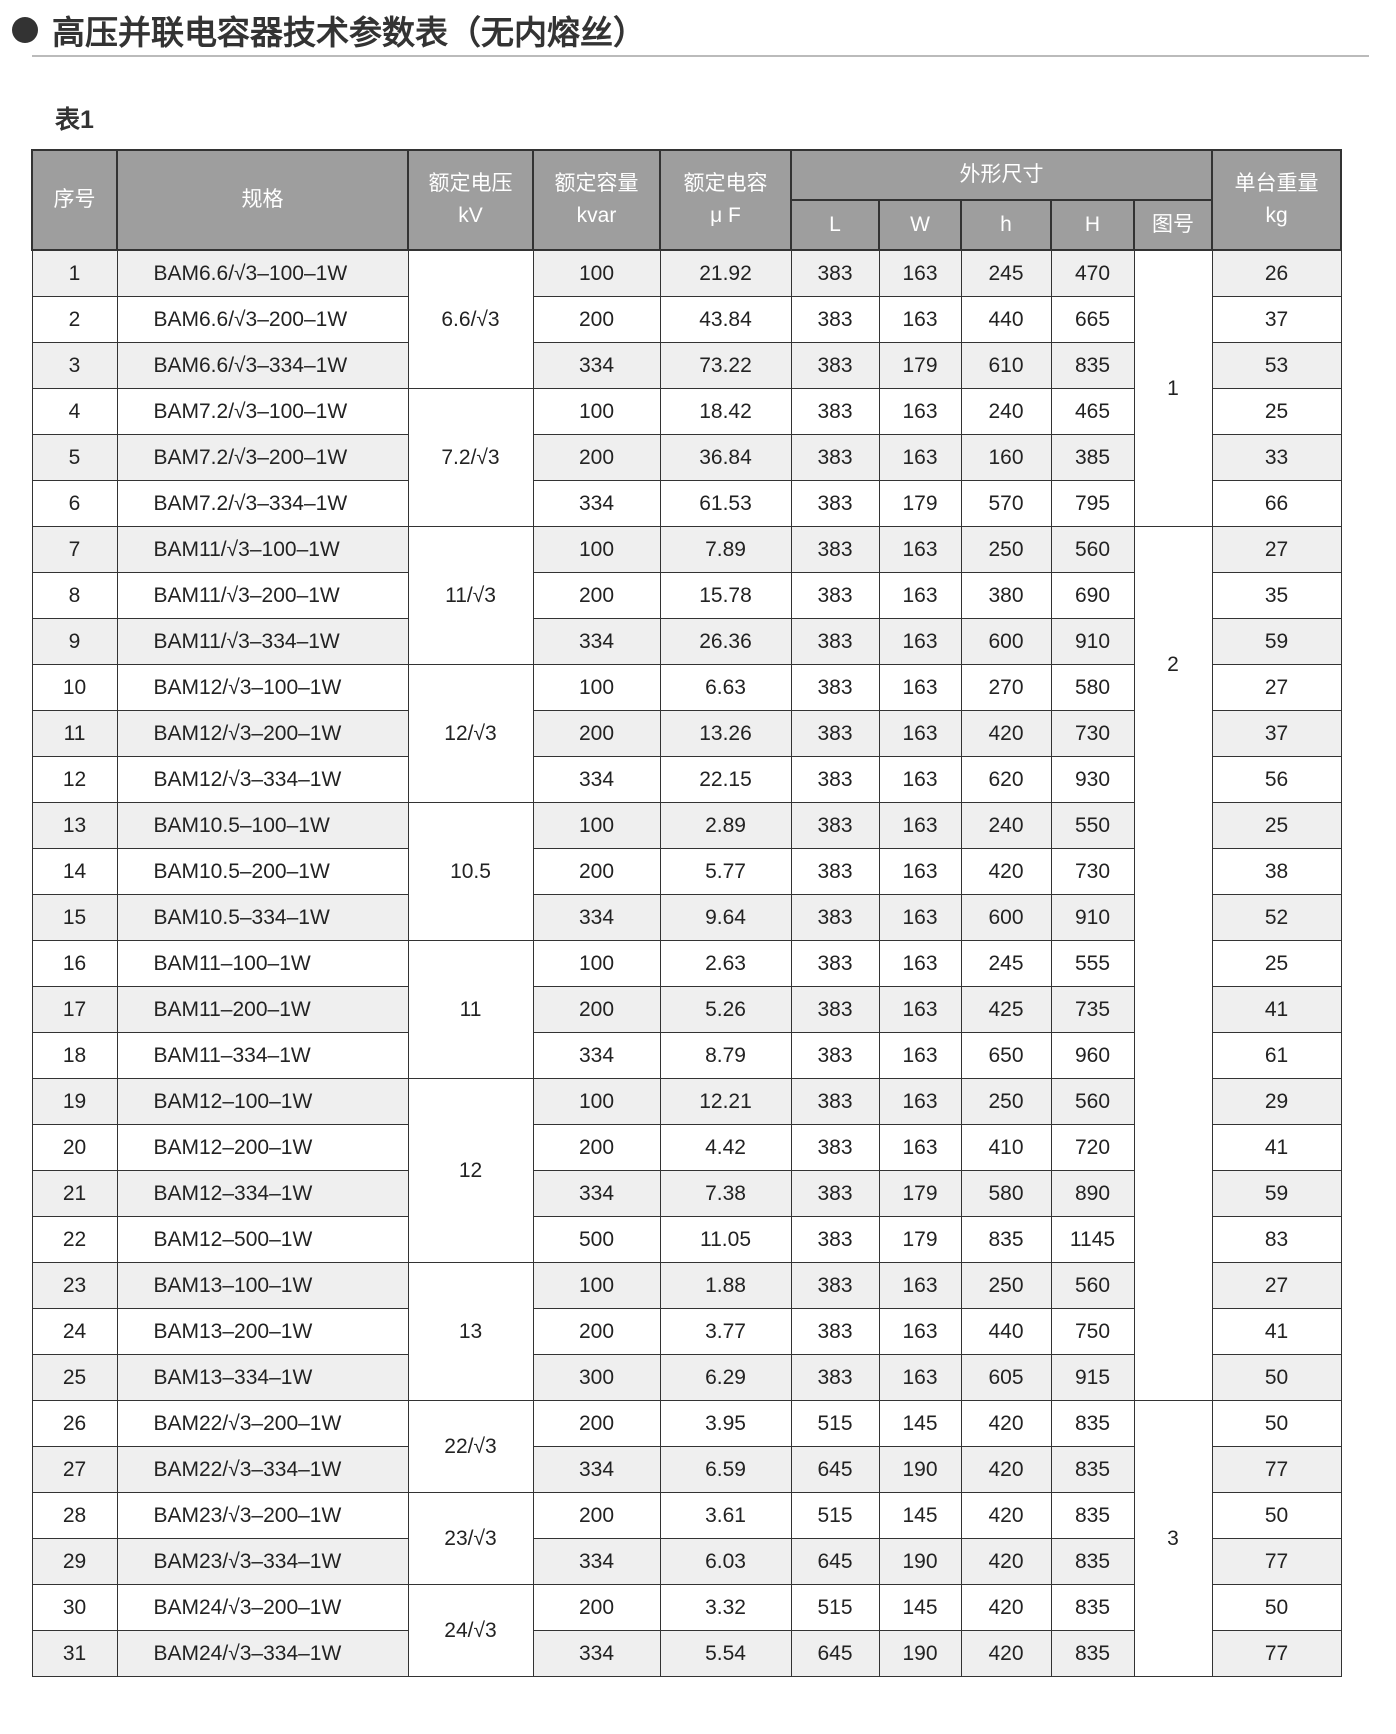 This screenshot has width=1396, height=1734. What do you see at coordinates (725, 183) in the screenshot?
I see `header-capacitance-label: 额定电容` at bounding box center [725, 183].